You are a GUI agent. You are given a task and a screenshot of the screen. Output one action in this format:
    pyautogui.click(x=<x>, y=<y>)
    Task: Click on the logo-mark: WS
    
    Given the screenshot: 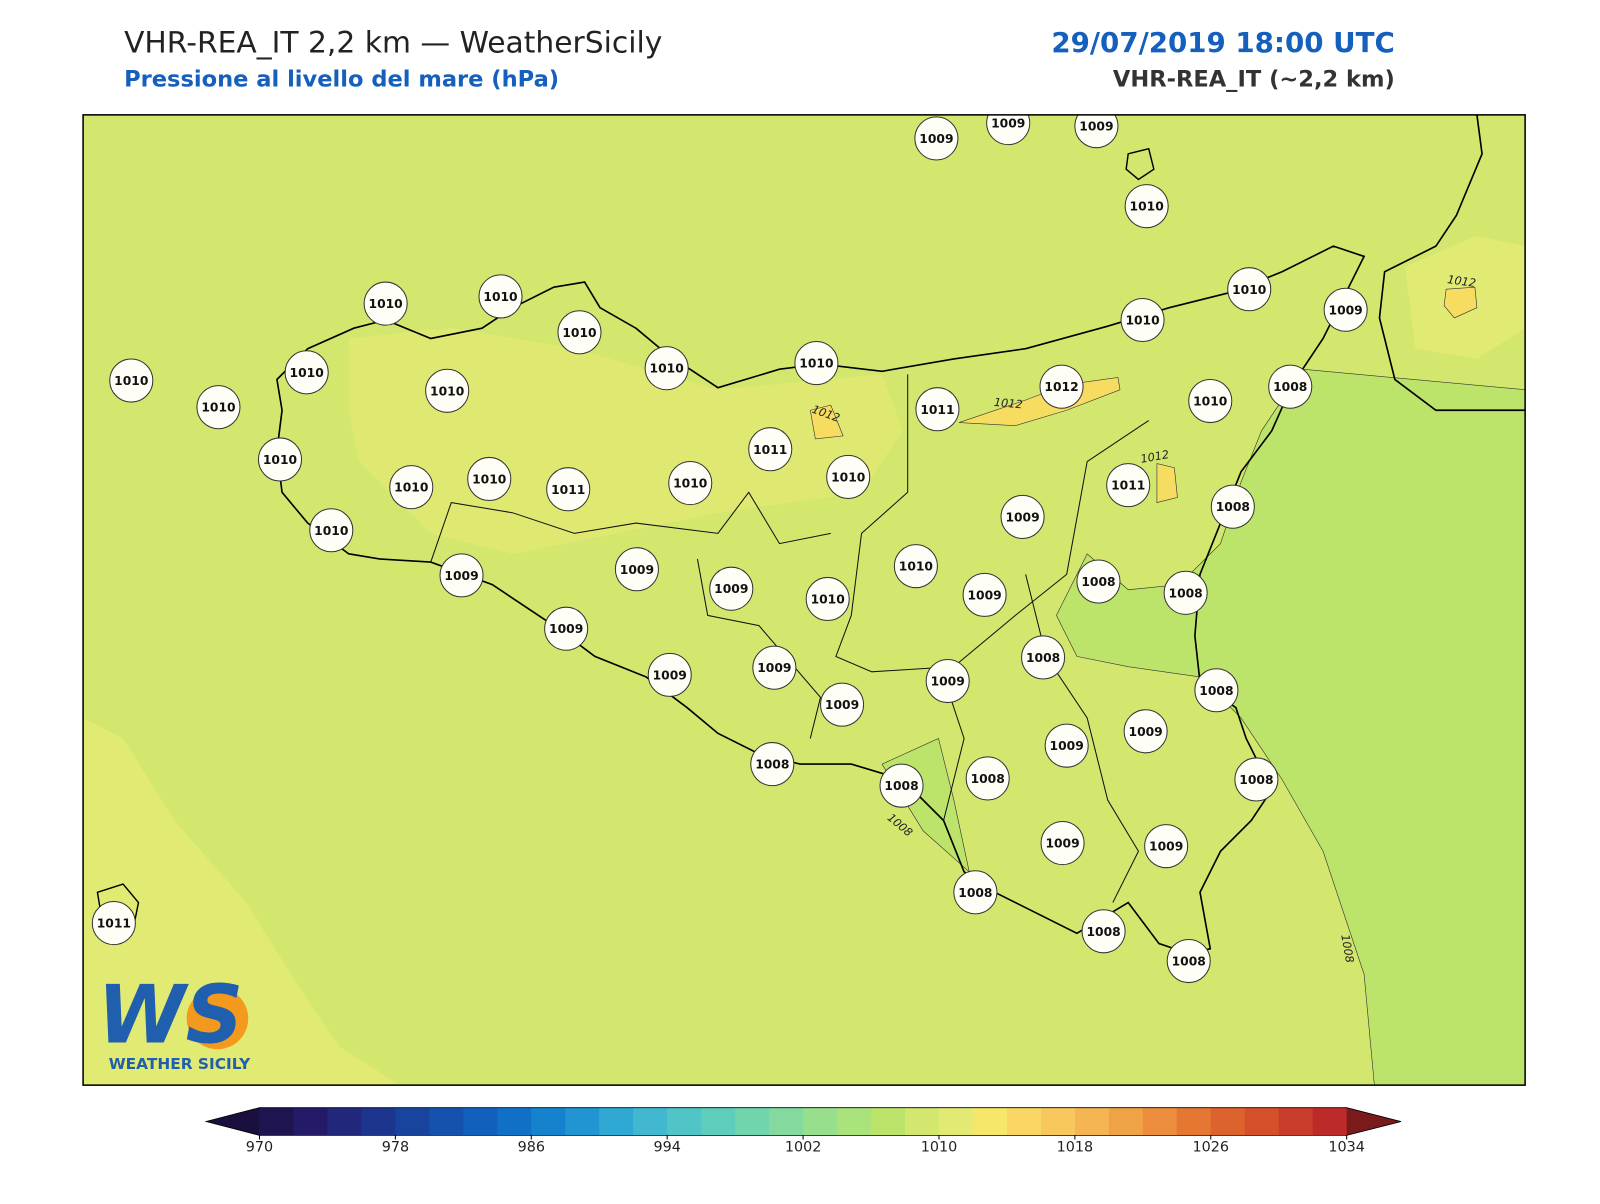 What is the action you would take?
    pyautogui.click(x=170, y=1014)
    